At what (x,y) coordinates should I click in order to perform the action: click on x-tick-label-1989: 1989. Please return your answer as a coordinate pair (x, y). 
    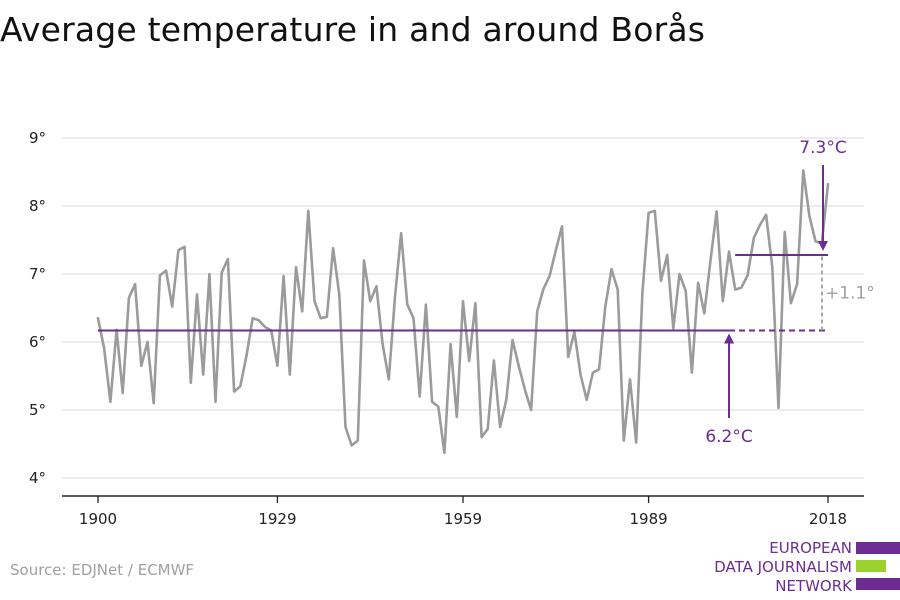
    Looking at the image, I should click on (648, 519).